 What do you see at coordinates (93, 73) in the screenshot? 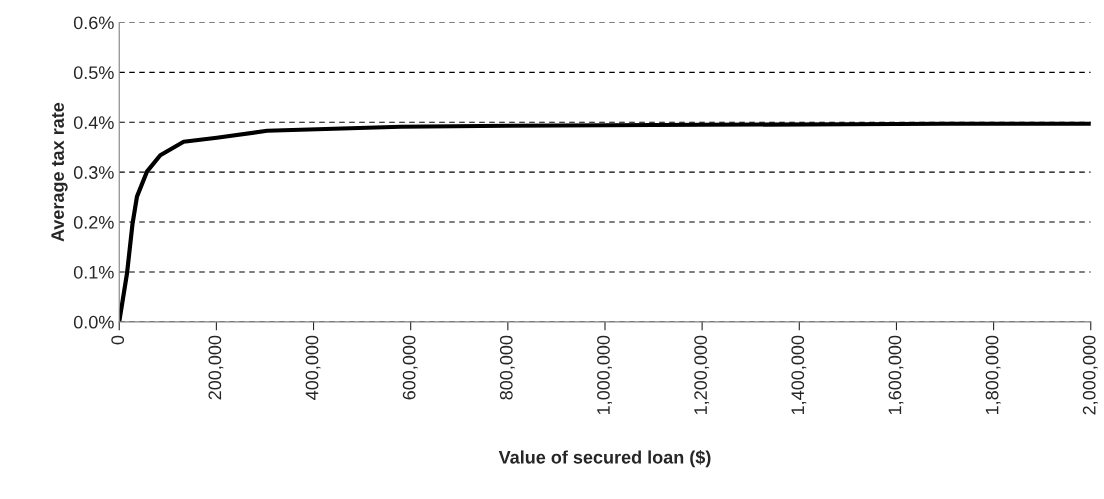
I see `y-tick-label: 0.5%` at bounding box center [93, 73].